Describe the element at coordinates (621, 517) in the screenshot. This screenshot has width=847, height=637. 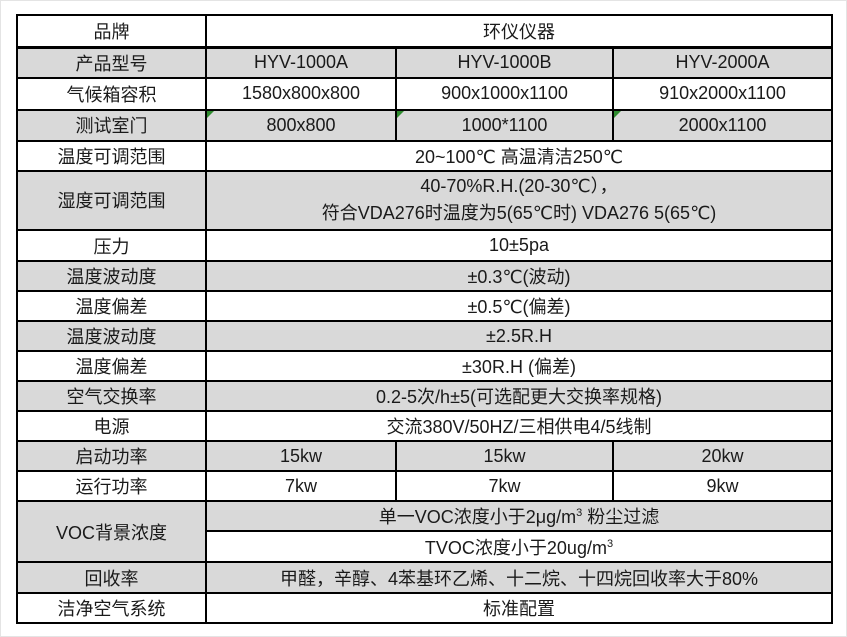
I see `voc-line1-suffix: 粉尘过滤` at that location.